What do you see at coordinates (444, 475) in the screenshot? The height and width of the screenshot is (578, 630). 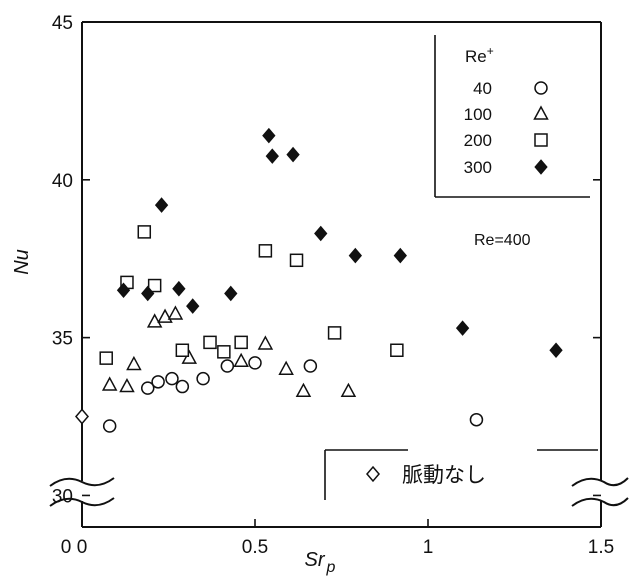 I see `inset-label: 脈動なし` at bounding box center [444, 475].